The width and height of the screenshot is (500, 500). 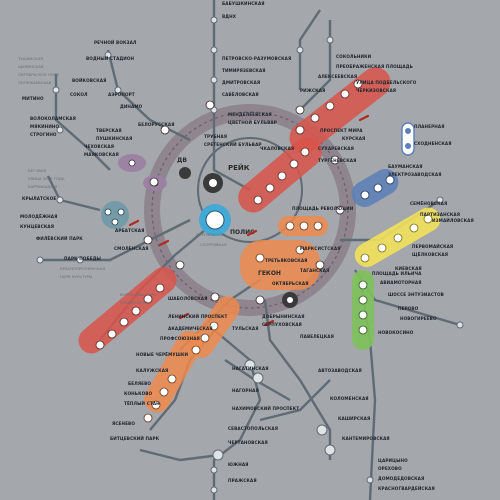 What do you see at coordinates (396, 332) in the screenshot?
I see `label-station: НОВОКОСИНО` at bounding box center [396, 332].